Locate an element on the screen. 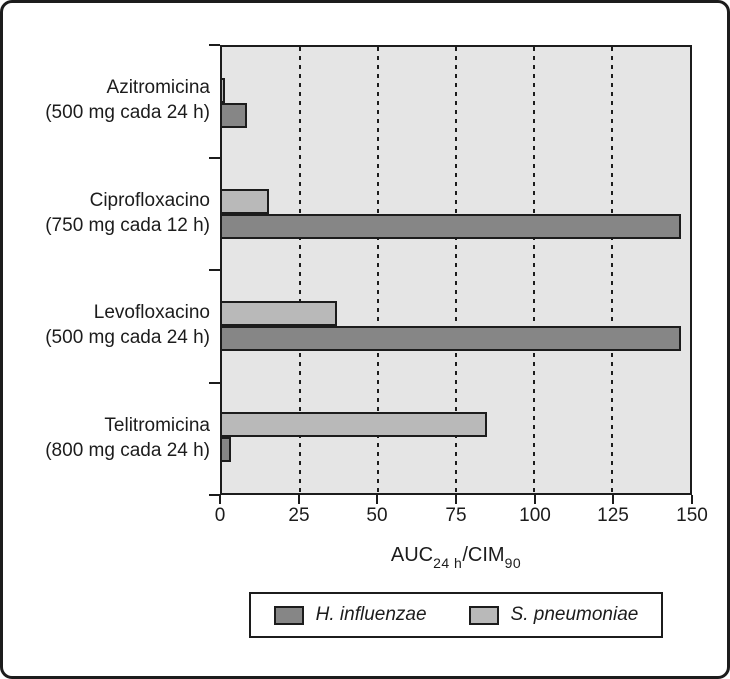 The width and height of the screenshot is (730, 679). x-axis-label-base1: AUC is located at coordinates (412, 555).